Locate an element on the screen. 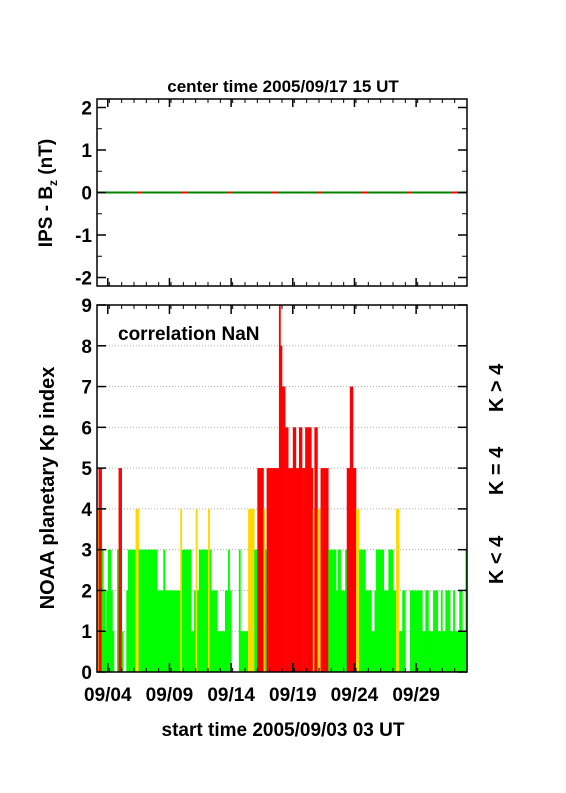 The height and width of the screenshot is (793, 566). bz-y-tick-label: 0 is located at coordinates (86, 194).